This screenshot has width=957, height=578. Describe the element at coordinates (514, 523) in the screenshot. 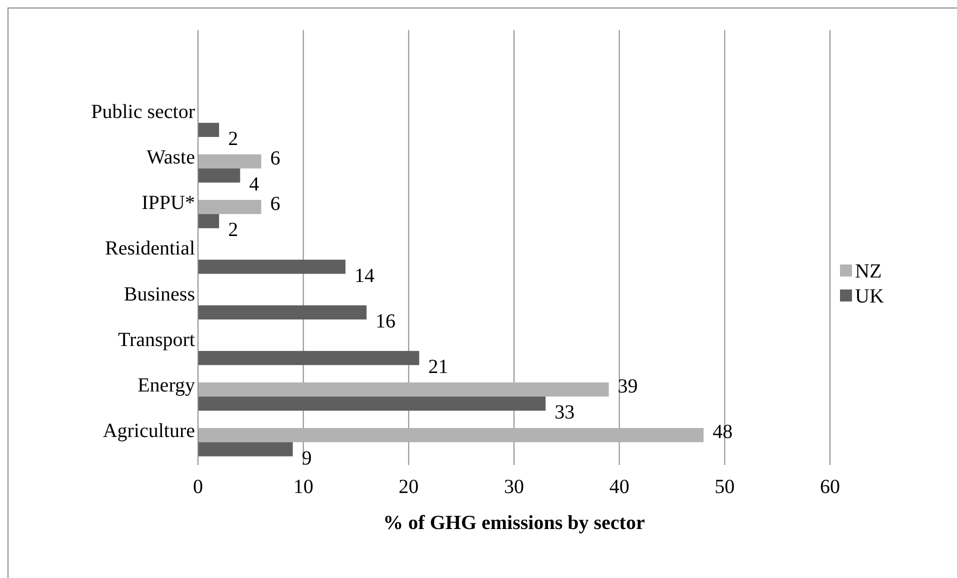

I see `x-axis-title: % of GHG emissions by sector` at that location.